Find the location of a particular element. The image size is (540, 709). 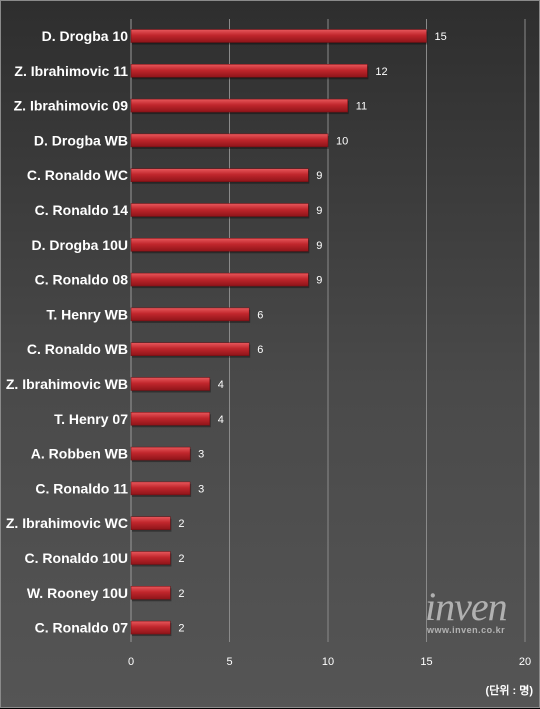

category-label: W. Rooney 10U is located at coordinates (77, 593).